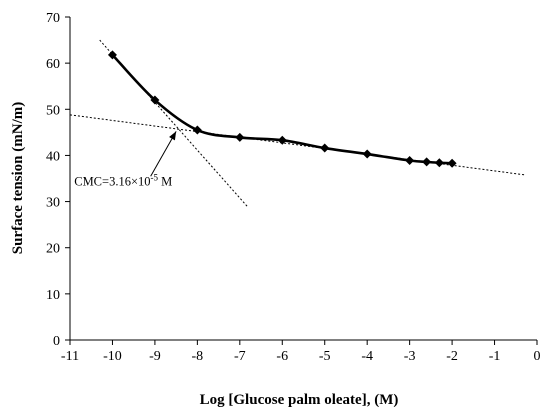 Image resolution: width=550 pixels, height=415 pixels. I want to click on y-tick-label: 10, so click(53, 295).